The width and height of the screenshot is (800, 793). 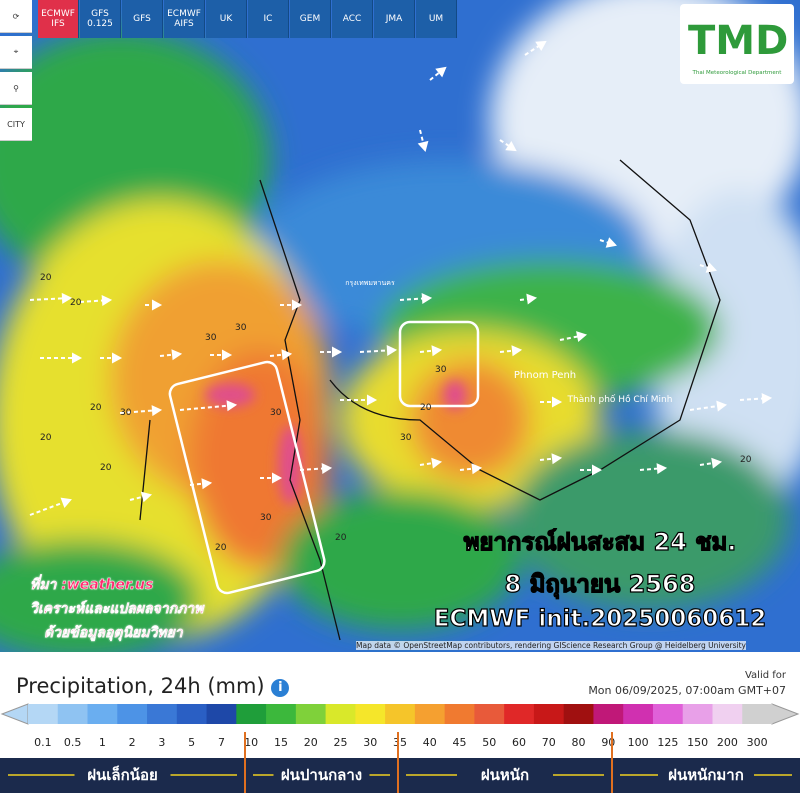 I want to click on highlight-box, so click(x=439, y=364).